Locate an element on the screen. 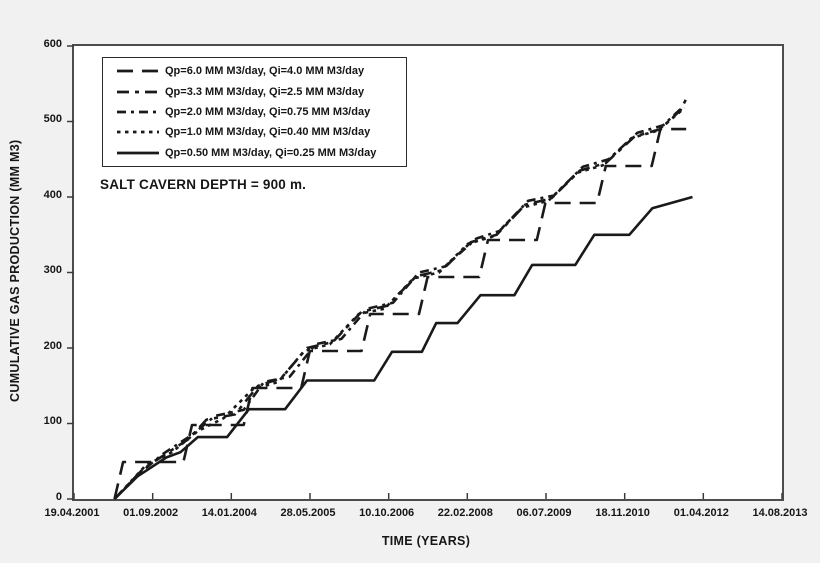  legend-label: Qp=3.3 MM M3/day, Qi=2.5 MM M3/day is located at coordinates (265, 91).